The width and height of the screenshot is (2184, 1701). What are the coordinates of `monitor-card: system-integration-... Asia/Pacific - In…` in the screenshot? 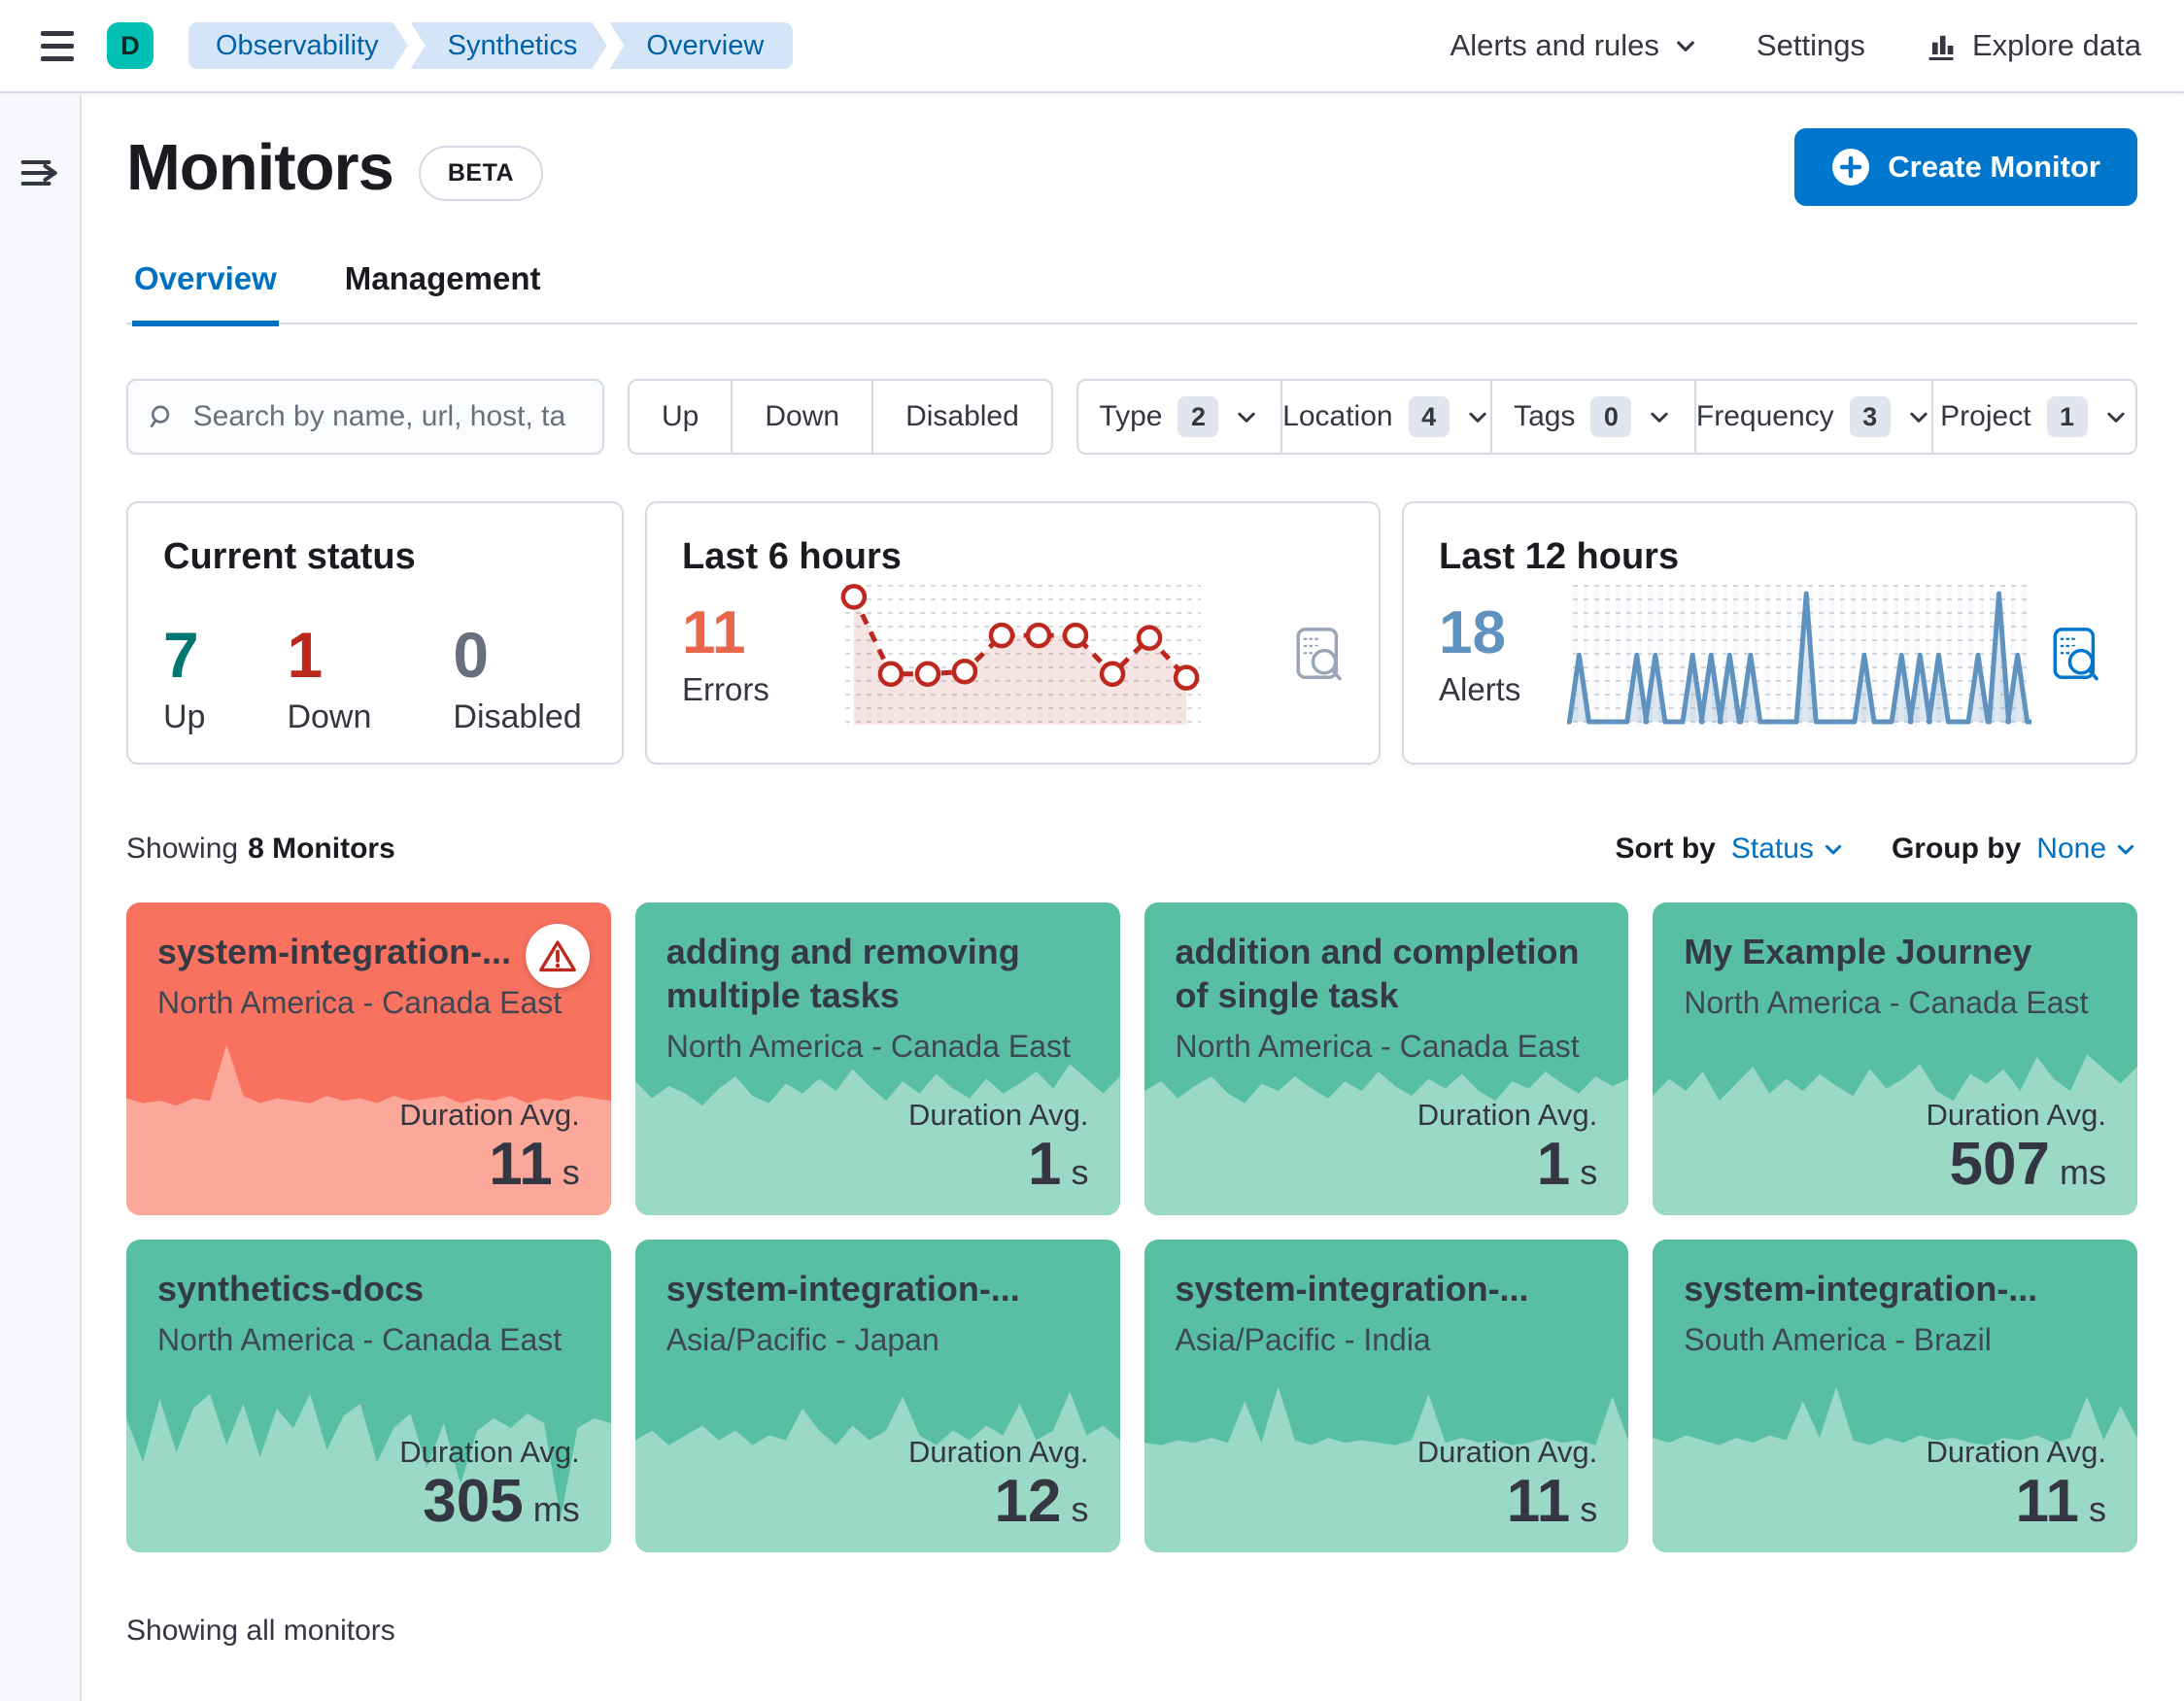 It's located at (1386, 1396).